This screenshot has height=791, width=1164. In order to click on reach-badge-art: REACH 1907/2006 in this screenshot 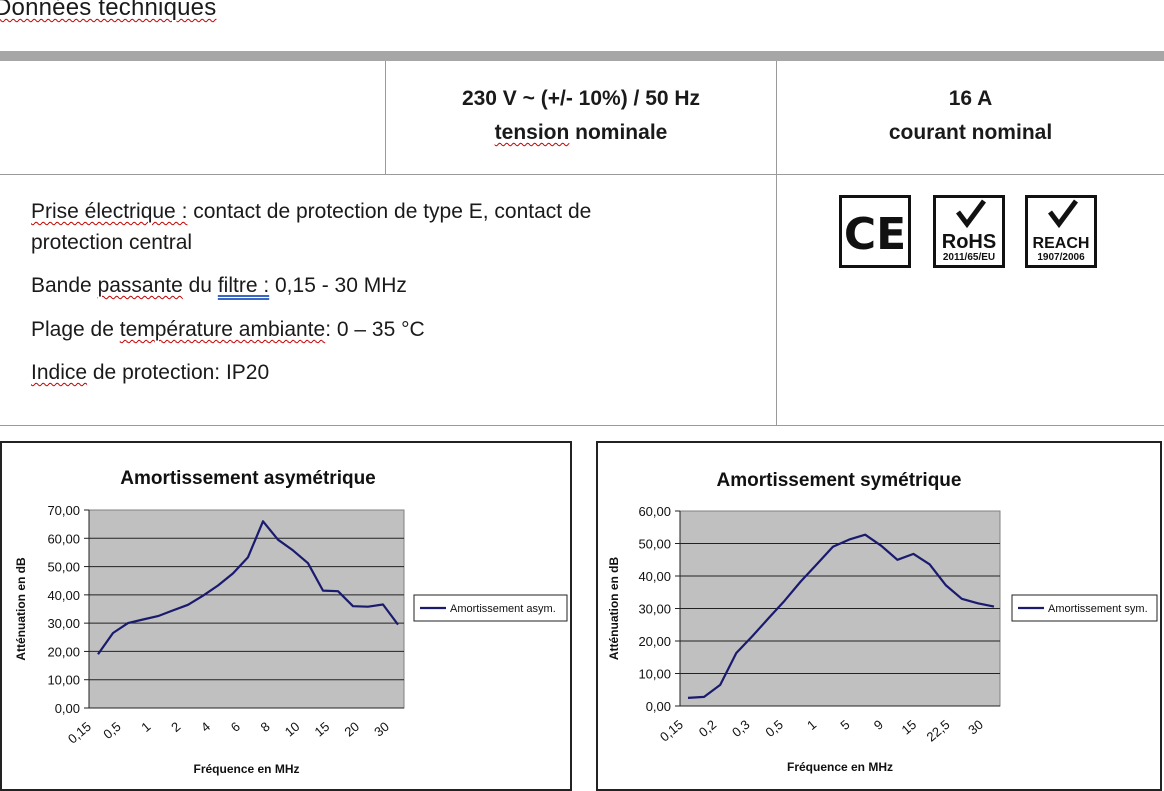, I will do `click(1061, 231)`.